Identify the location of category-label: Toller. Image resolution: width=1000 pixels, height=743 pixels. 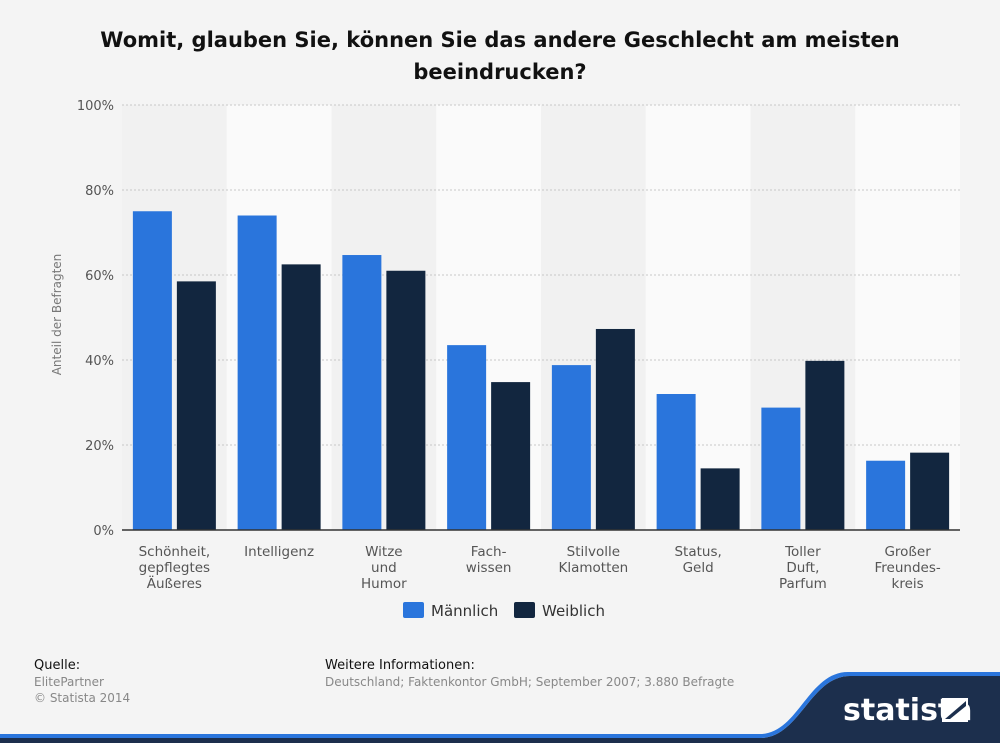
(802, 552).